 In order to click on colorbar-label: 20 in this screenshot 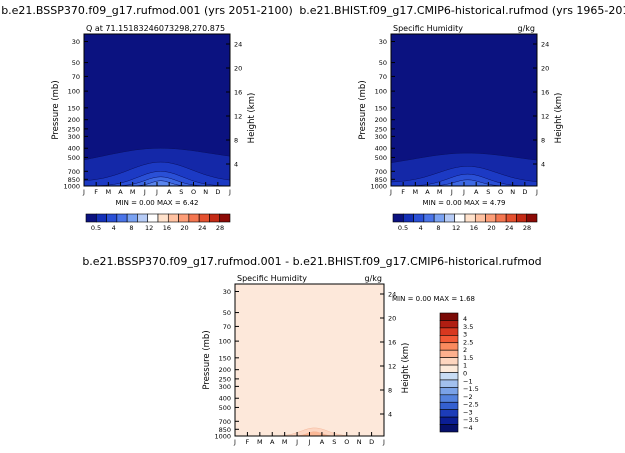, I will do `click(184, 228)`.